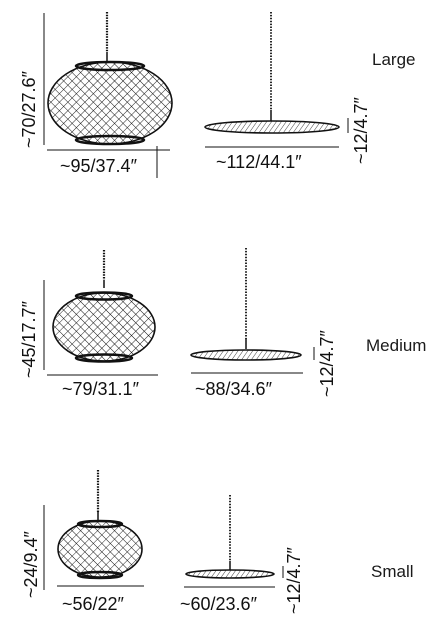 This screenshot has height=619, width=445. Describe the element at coordinates (218, 604) in the screenshot. I see `small-disc-width: ~60/23.6″` at that location.